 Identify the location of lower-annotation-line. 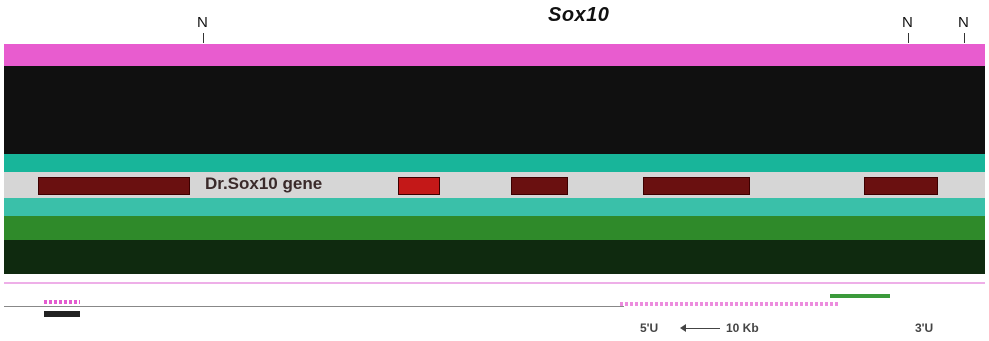
(494, 283).